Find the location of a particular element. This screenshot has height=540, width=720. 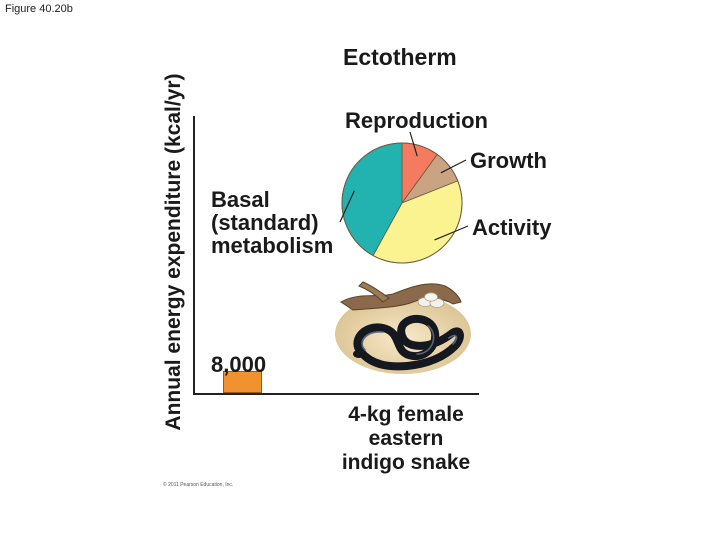

leader-line-growth is located at coordinates (453, 166).